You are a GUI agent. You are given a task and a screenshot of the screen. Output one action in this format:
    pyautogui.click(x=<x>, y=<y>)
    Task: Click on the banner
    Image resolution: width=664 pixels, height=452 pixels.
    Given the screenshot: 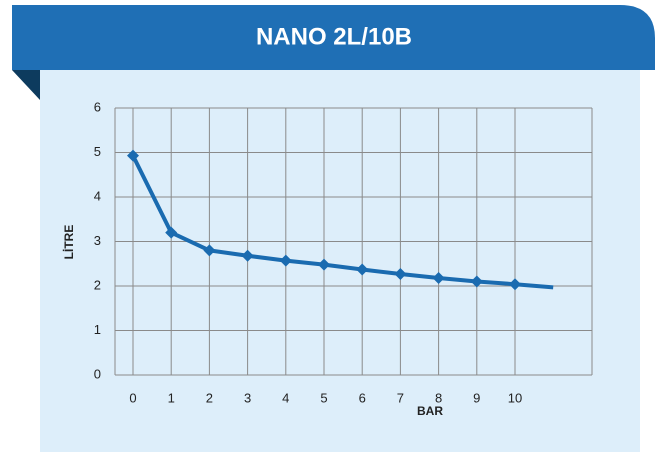 What is the action you would take?
    pyautogui.click(x=333, y=37)
    